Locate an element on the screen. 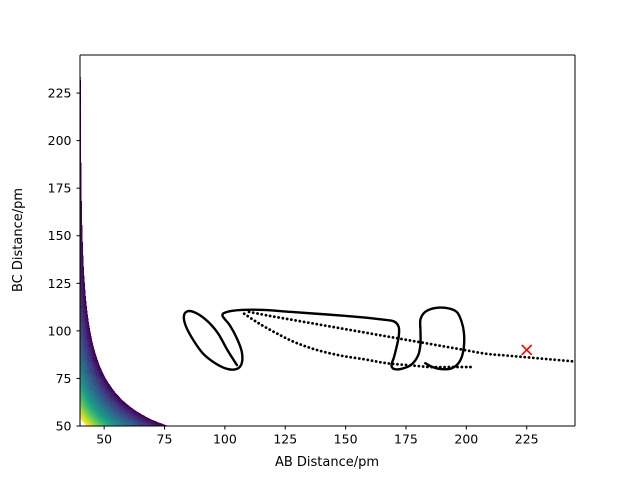  x-tick-label: 75 is located at coordinates (165, 439).